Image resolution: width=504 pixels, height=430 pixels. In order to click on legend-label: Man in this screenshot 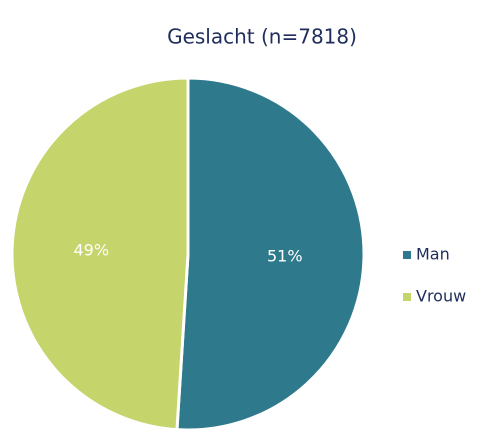, I will do `click(433, 254)`.